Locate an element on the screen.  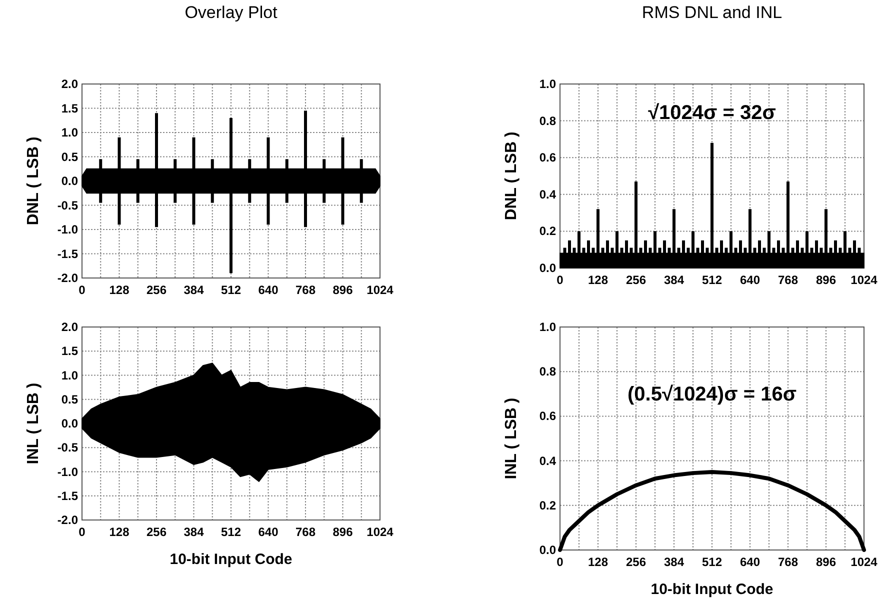
line-series is located at coordinates (712, 511).